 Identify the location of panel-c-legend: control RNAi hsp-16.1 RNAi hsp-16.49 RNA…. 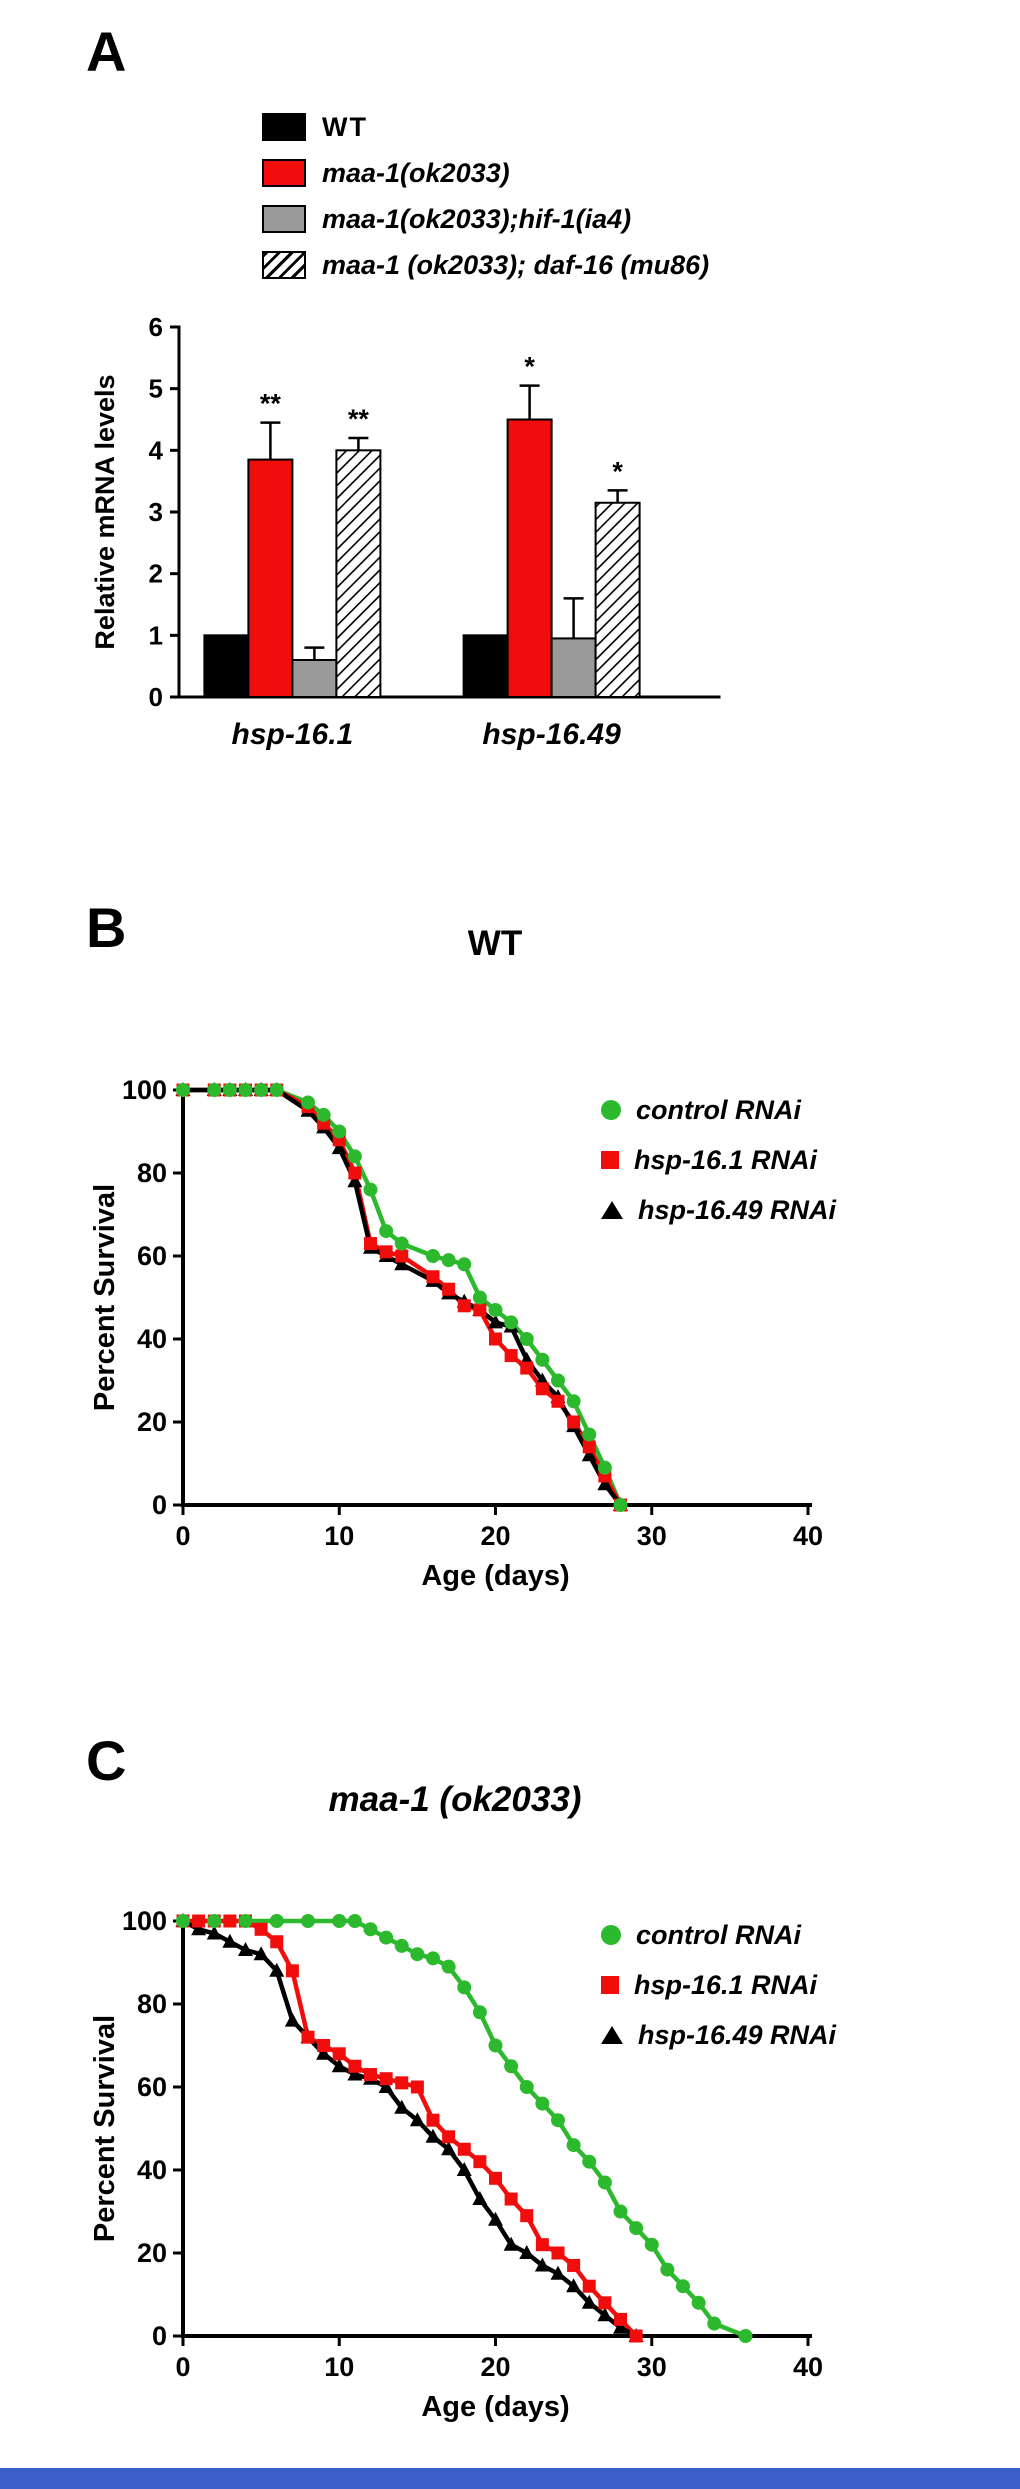
(718, 1985).